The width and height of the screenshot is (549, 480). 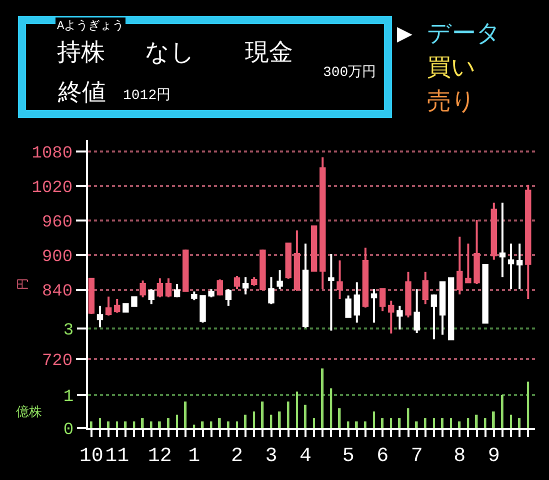 I want to click on y2-tick-label: 1, so click(x=68, y=397).